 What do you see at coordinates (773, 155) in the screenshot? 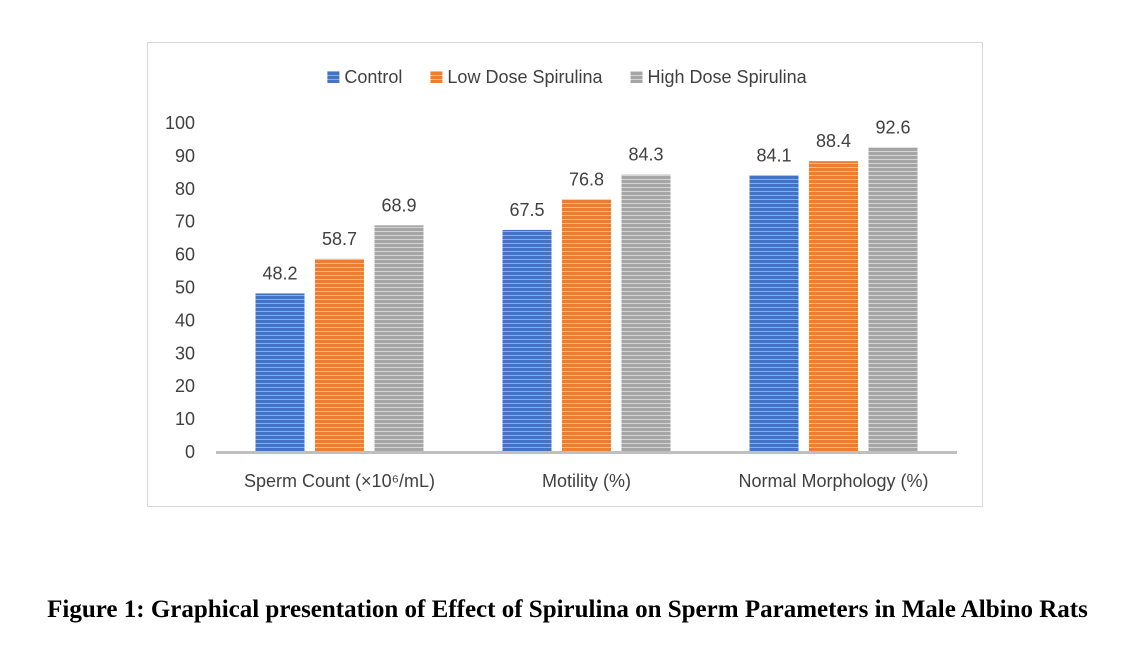
I see `data-label: 84.1` at bounding box center [773, 155].